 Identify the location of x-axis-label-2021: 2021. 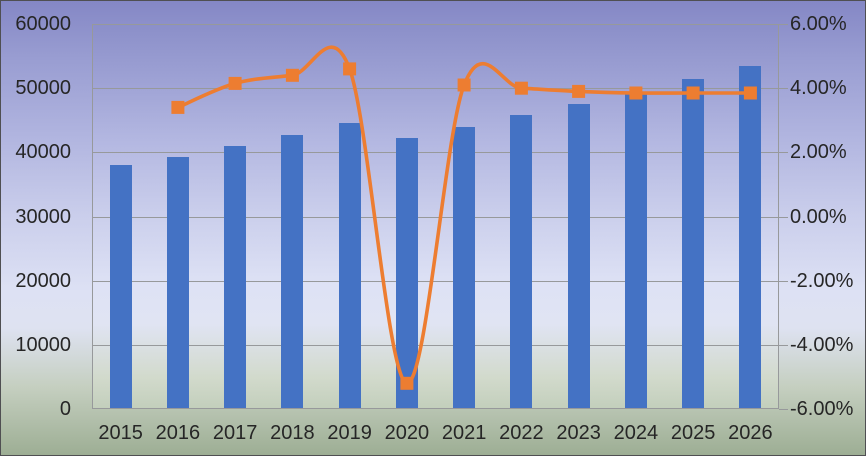
(464, 433).